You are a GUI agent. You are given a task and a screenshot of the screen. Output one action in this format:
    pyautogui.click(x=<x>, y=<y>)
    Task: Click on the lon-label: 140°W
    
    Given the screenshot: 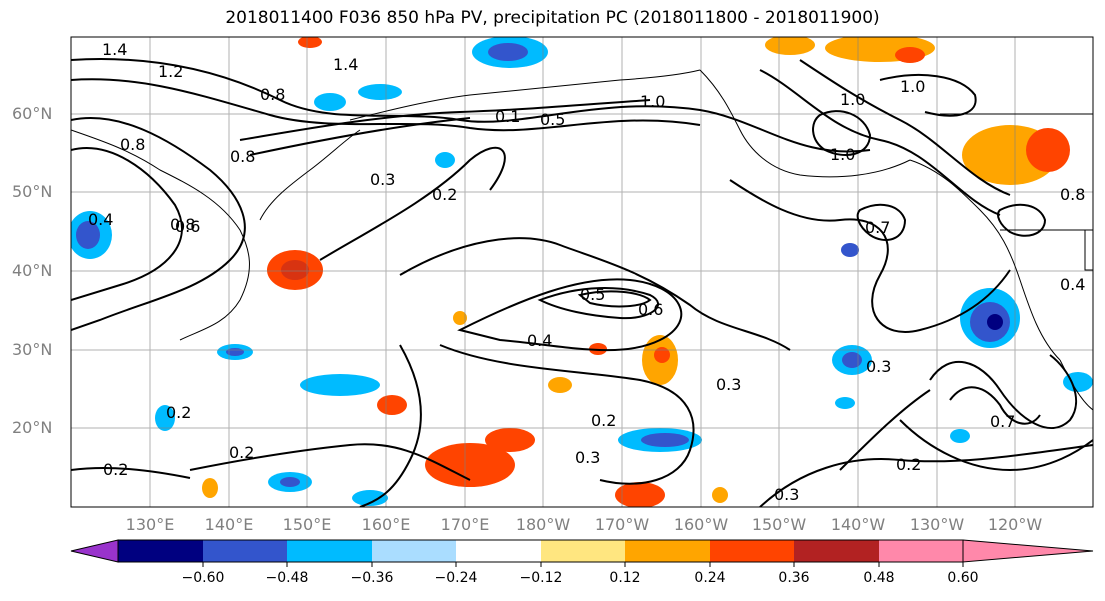 What is the action you would take?
    pyautogui.click(x=858, y=524)
    